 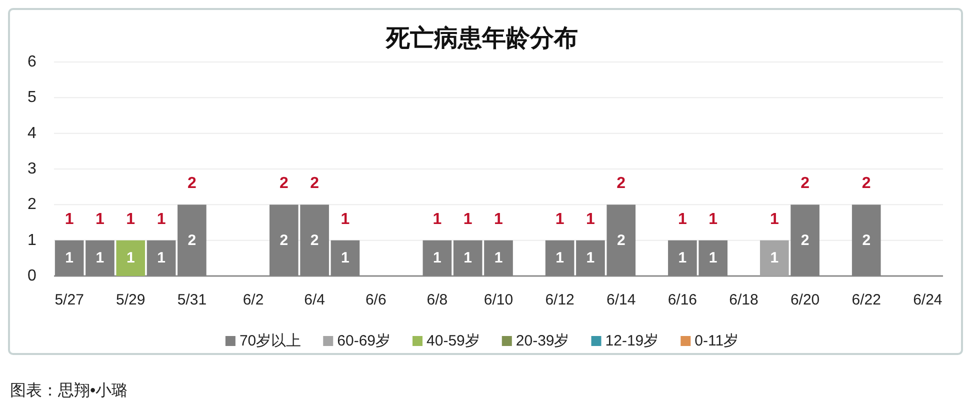 I want to click on legend-label: 0-11岁, so click(x=716, y=341).